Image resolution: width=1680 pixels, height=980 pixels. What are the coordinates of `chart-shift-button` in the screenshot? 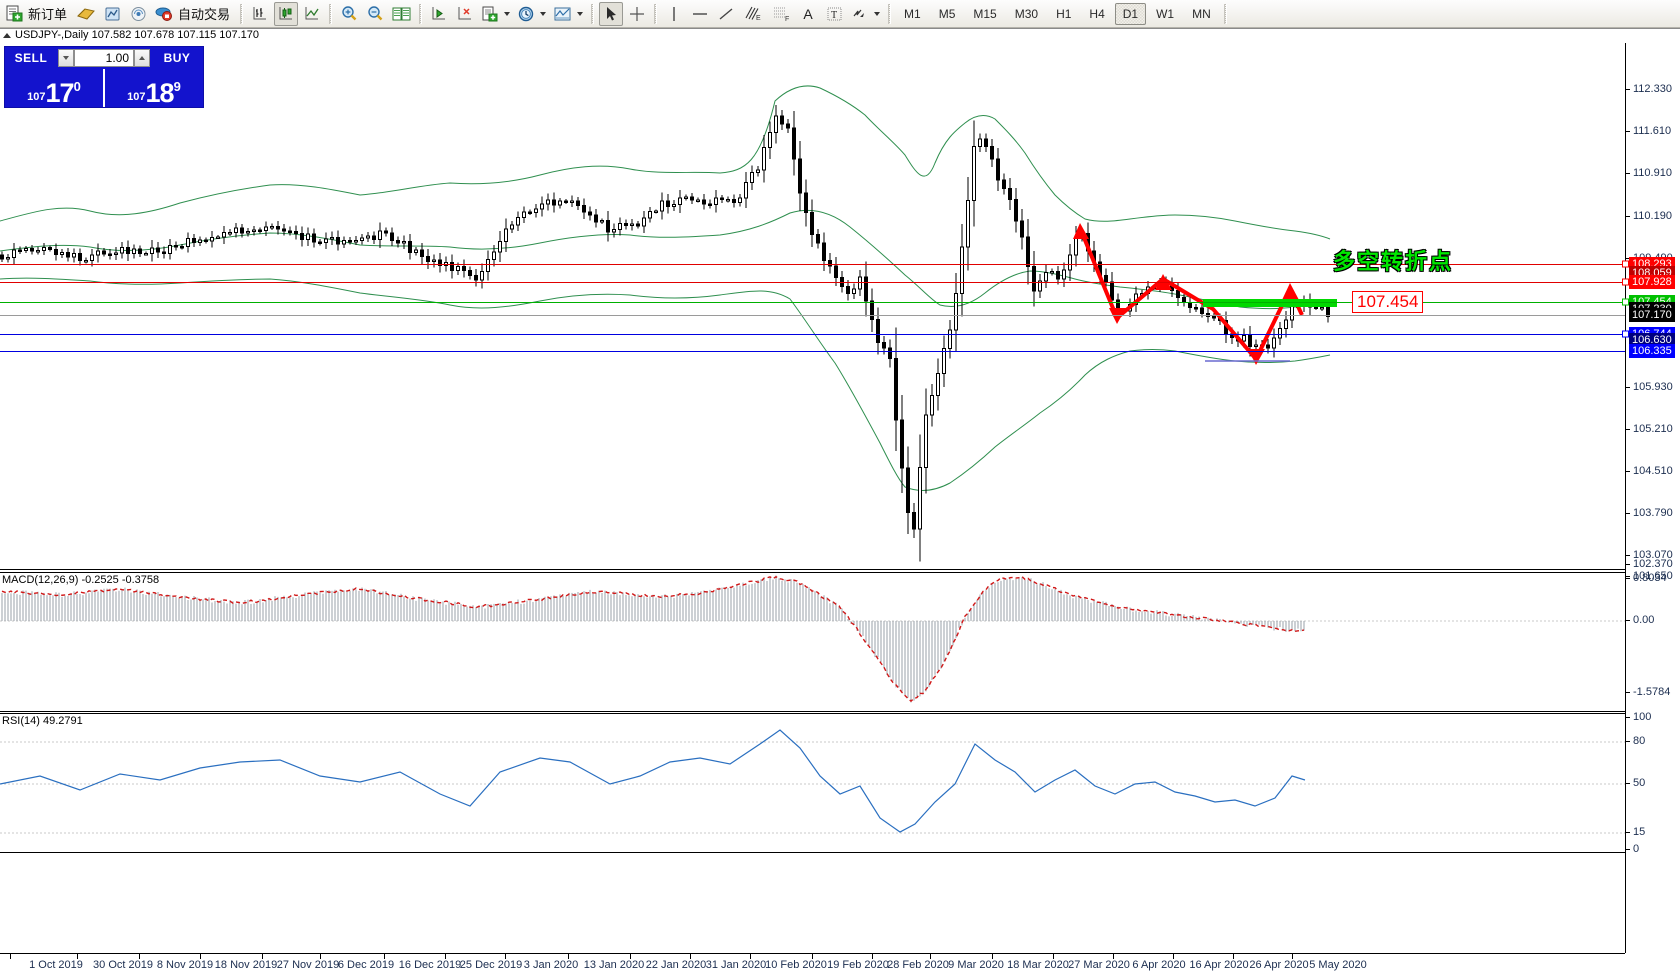 It's located at (465, 14).